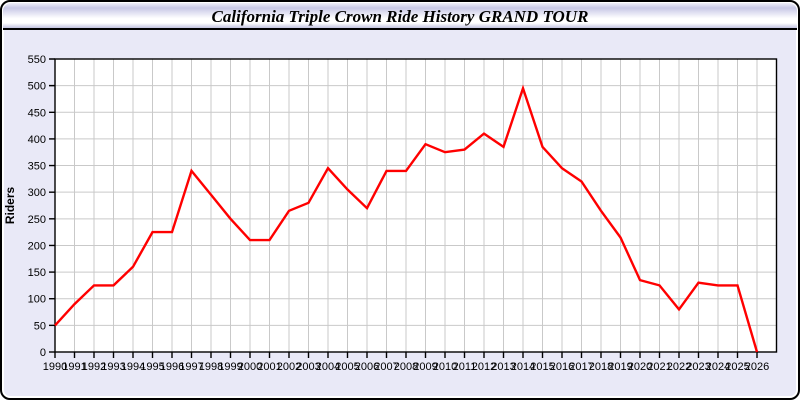 The height and width of the screenshot is (400, 800). Describe the element at coordinates (43, 353) in the screenshot. I see `svg-text: 0` at that location.